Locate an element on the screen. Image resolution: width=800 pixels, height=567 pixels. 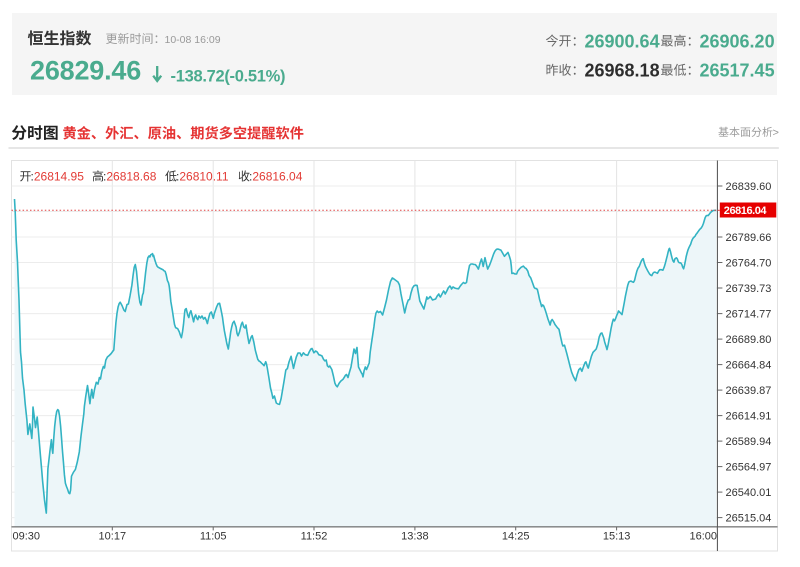
svg-text: 26968.18 is located at coordinates (622, 71).